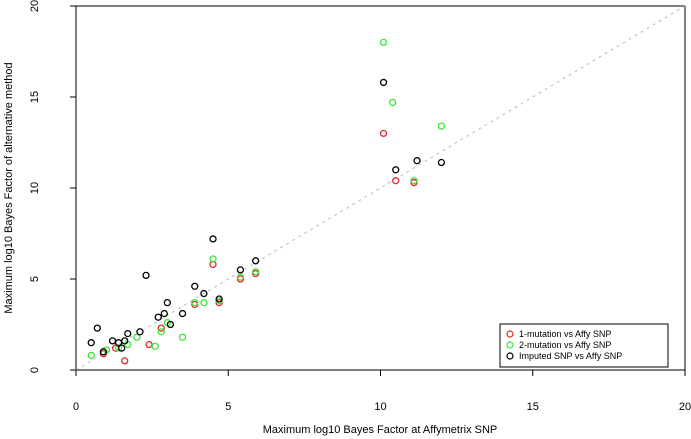  I want to click on legend-marker-2-mutation, so click(510, 345).